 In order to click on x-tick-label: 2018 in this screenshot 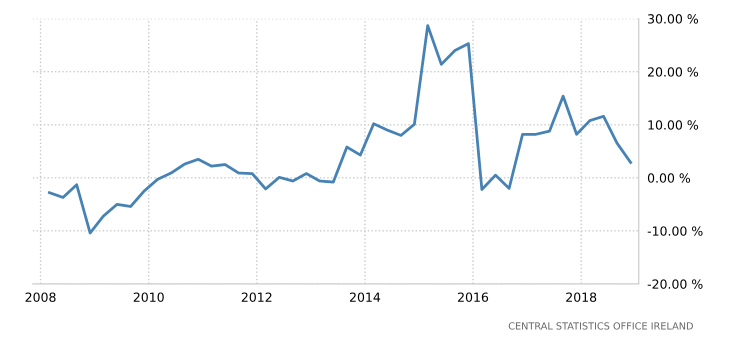, I will do `click(581, 297)`.